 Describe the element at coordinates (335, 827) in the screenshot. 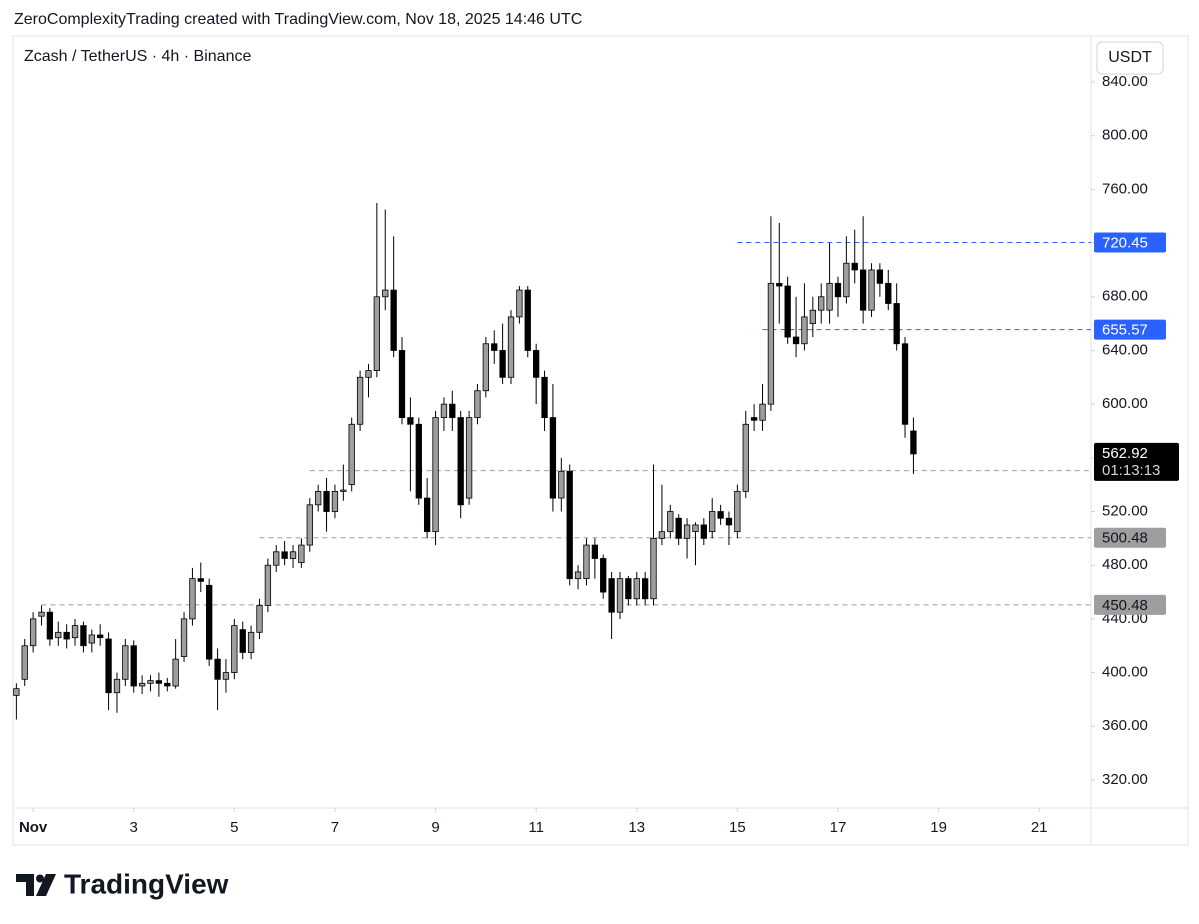

I see `x-tick-label: 7` at that location.